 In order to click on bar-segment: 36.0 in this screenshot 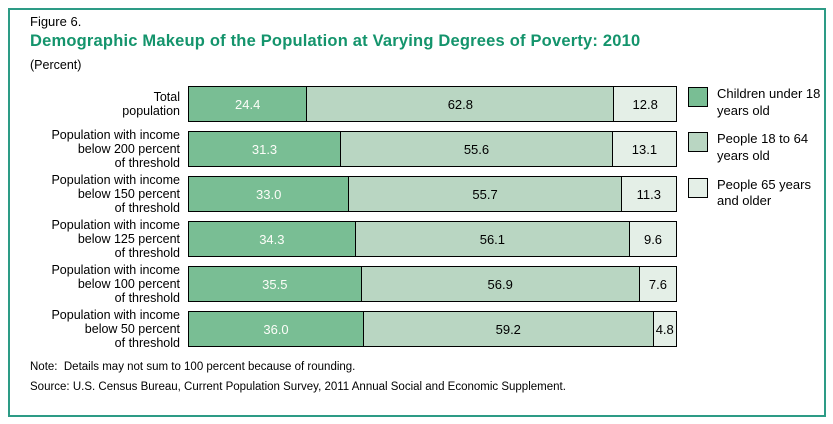, I will do `click(276, 329)`.